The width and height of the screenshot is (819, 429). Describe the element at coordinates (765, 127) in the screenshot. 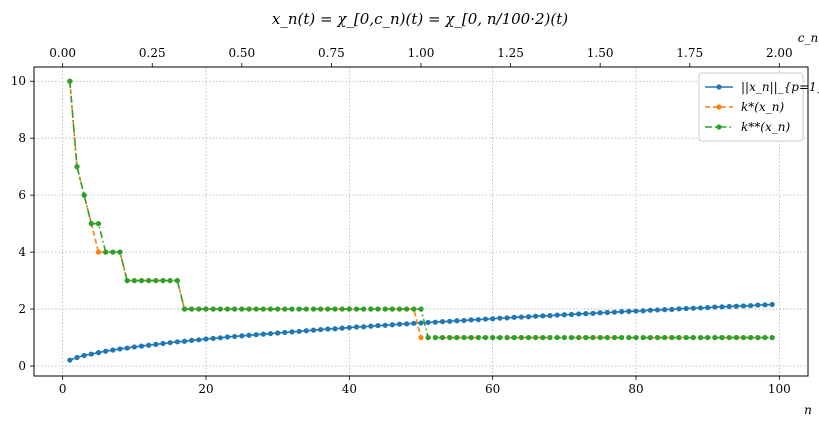

I see `legend-label: k**(x_n)` at that location.